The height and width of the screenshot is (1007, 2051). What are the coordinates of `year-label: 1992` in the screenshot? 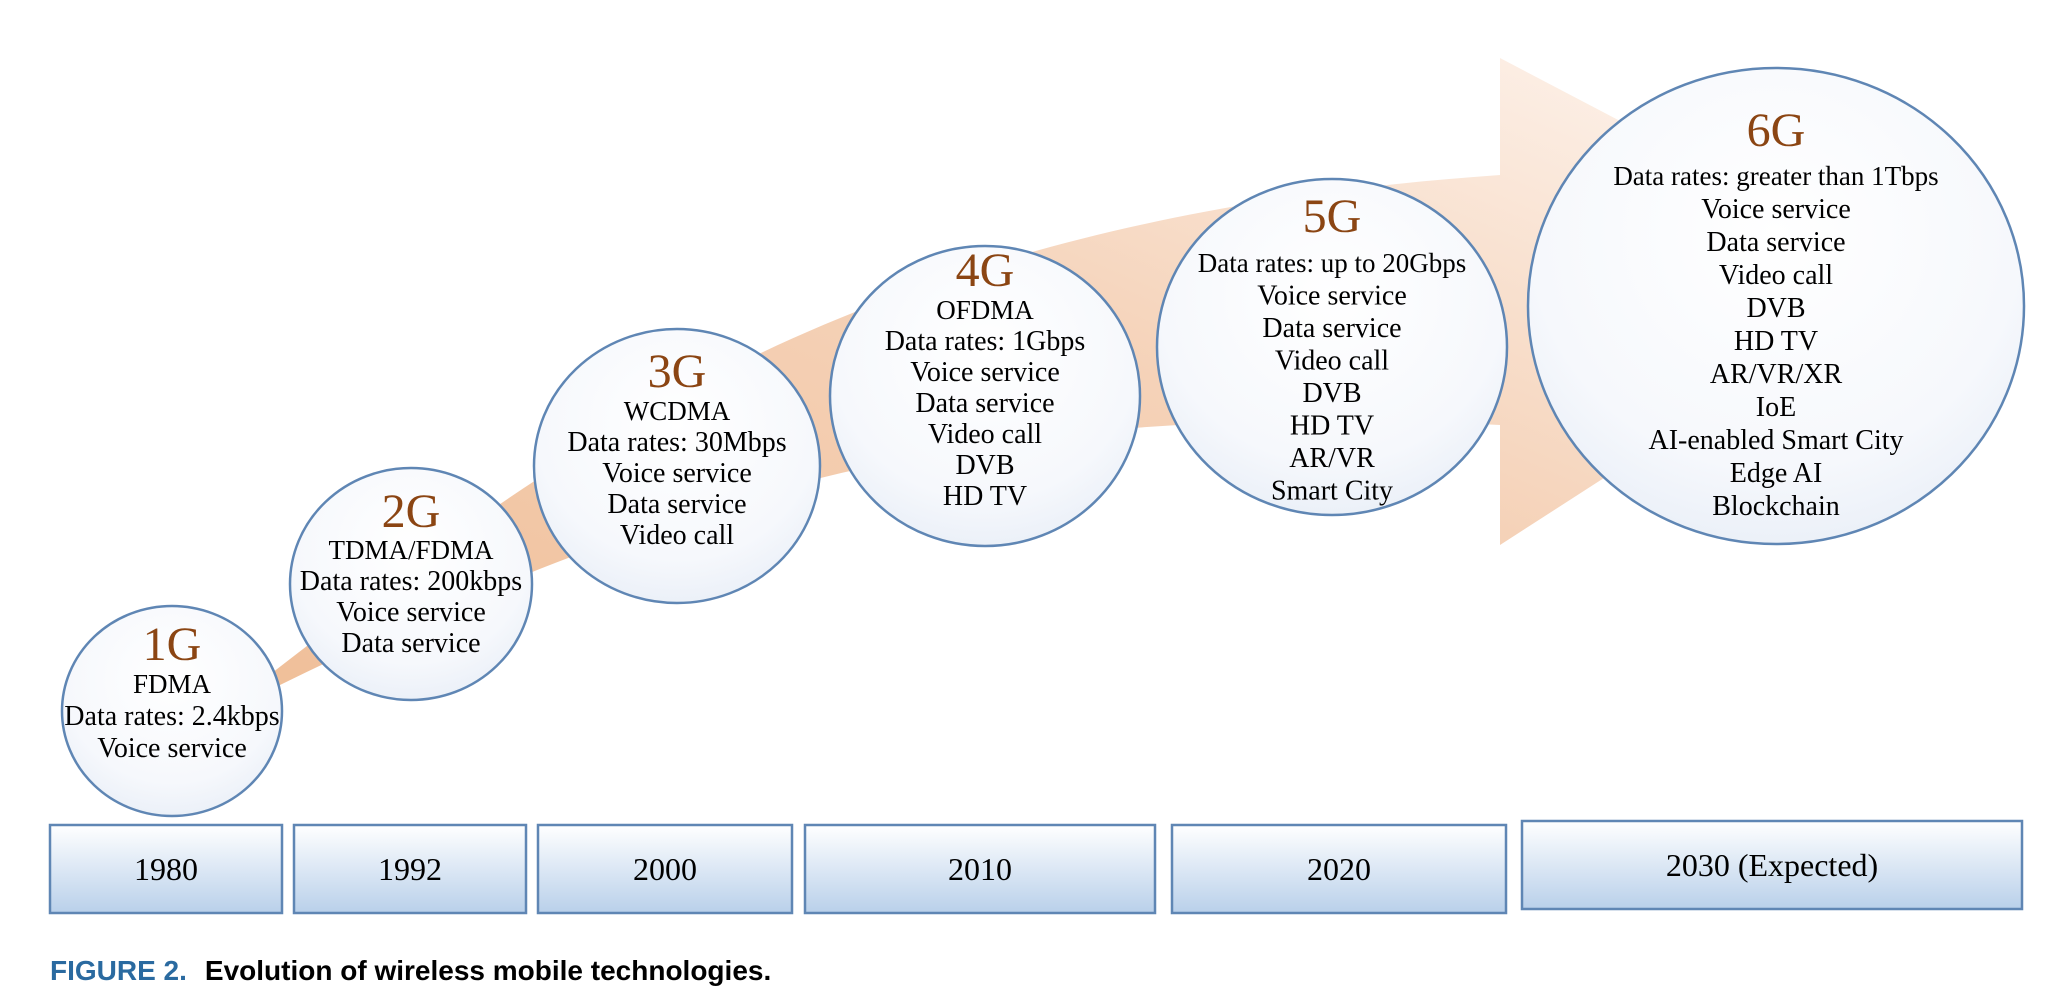 It's located at (410, 869).